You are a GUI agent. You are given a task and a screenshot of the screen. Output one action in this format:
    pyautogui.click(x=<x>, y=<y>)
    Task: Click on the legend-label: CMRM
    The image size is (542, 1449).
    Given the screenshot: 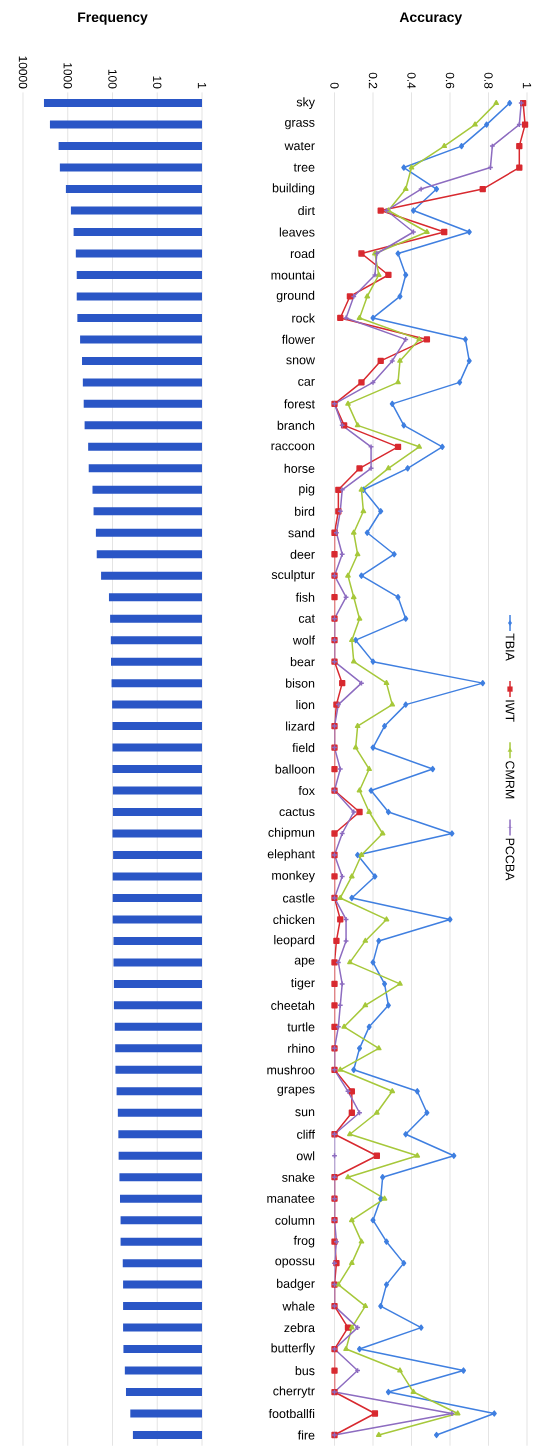 What is the action you would take?
    pyautogui.click(x=510, y=780)
    